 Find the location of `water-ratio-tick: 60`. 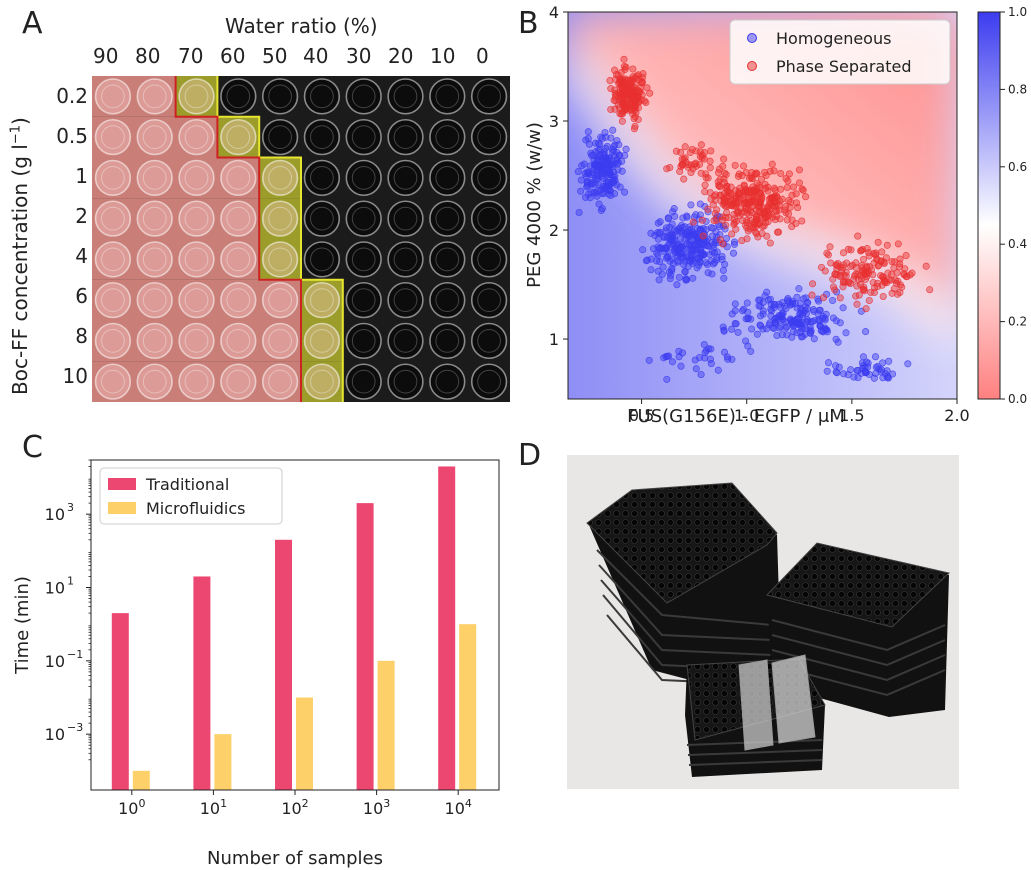

water-ratio-tick: 60 is located at coordinates (233, 56).